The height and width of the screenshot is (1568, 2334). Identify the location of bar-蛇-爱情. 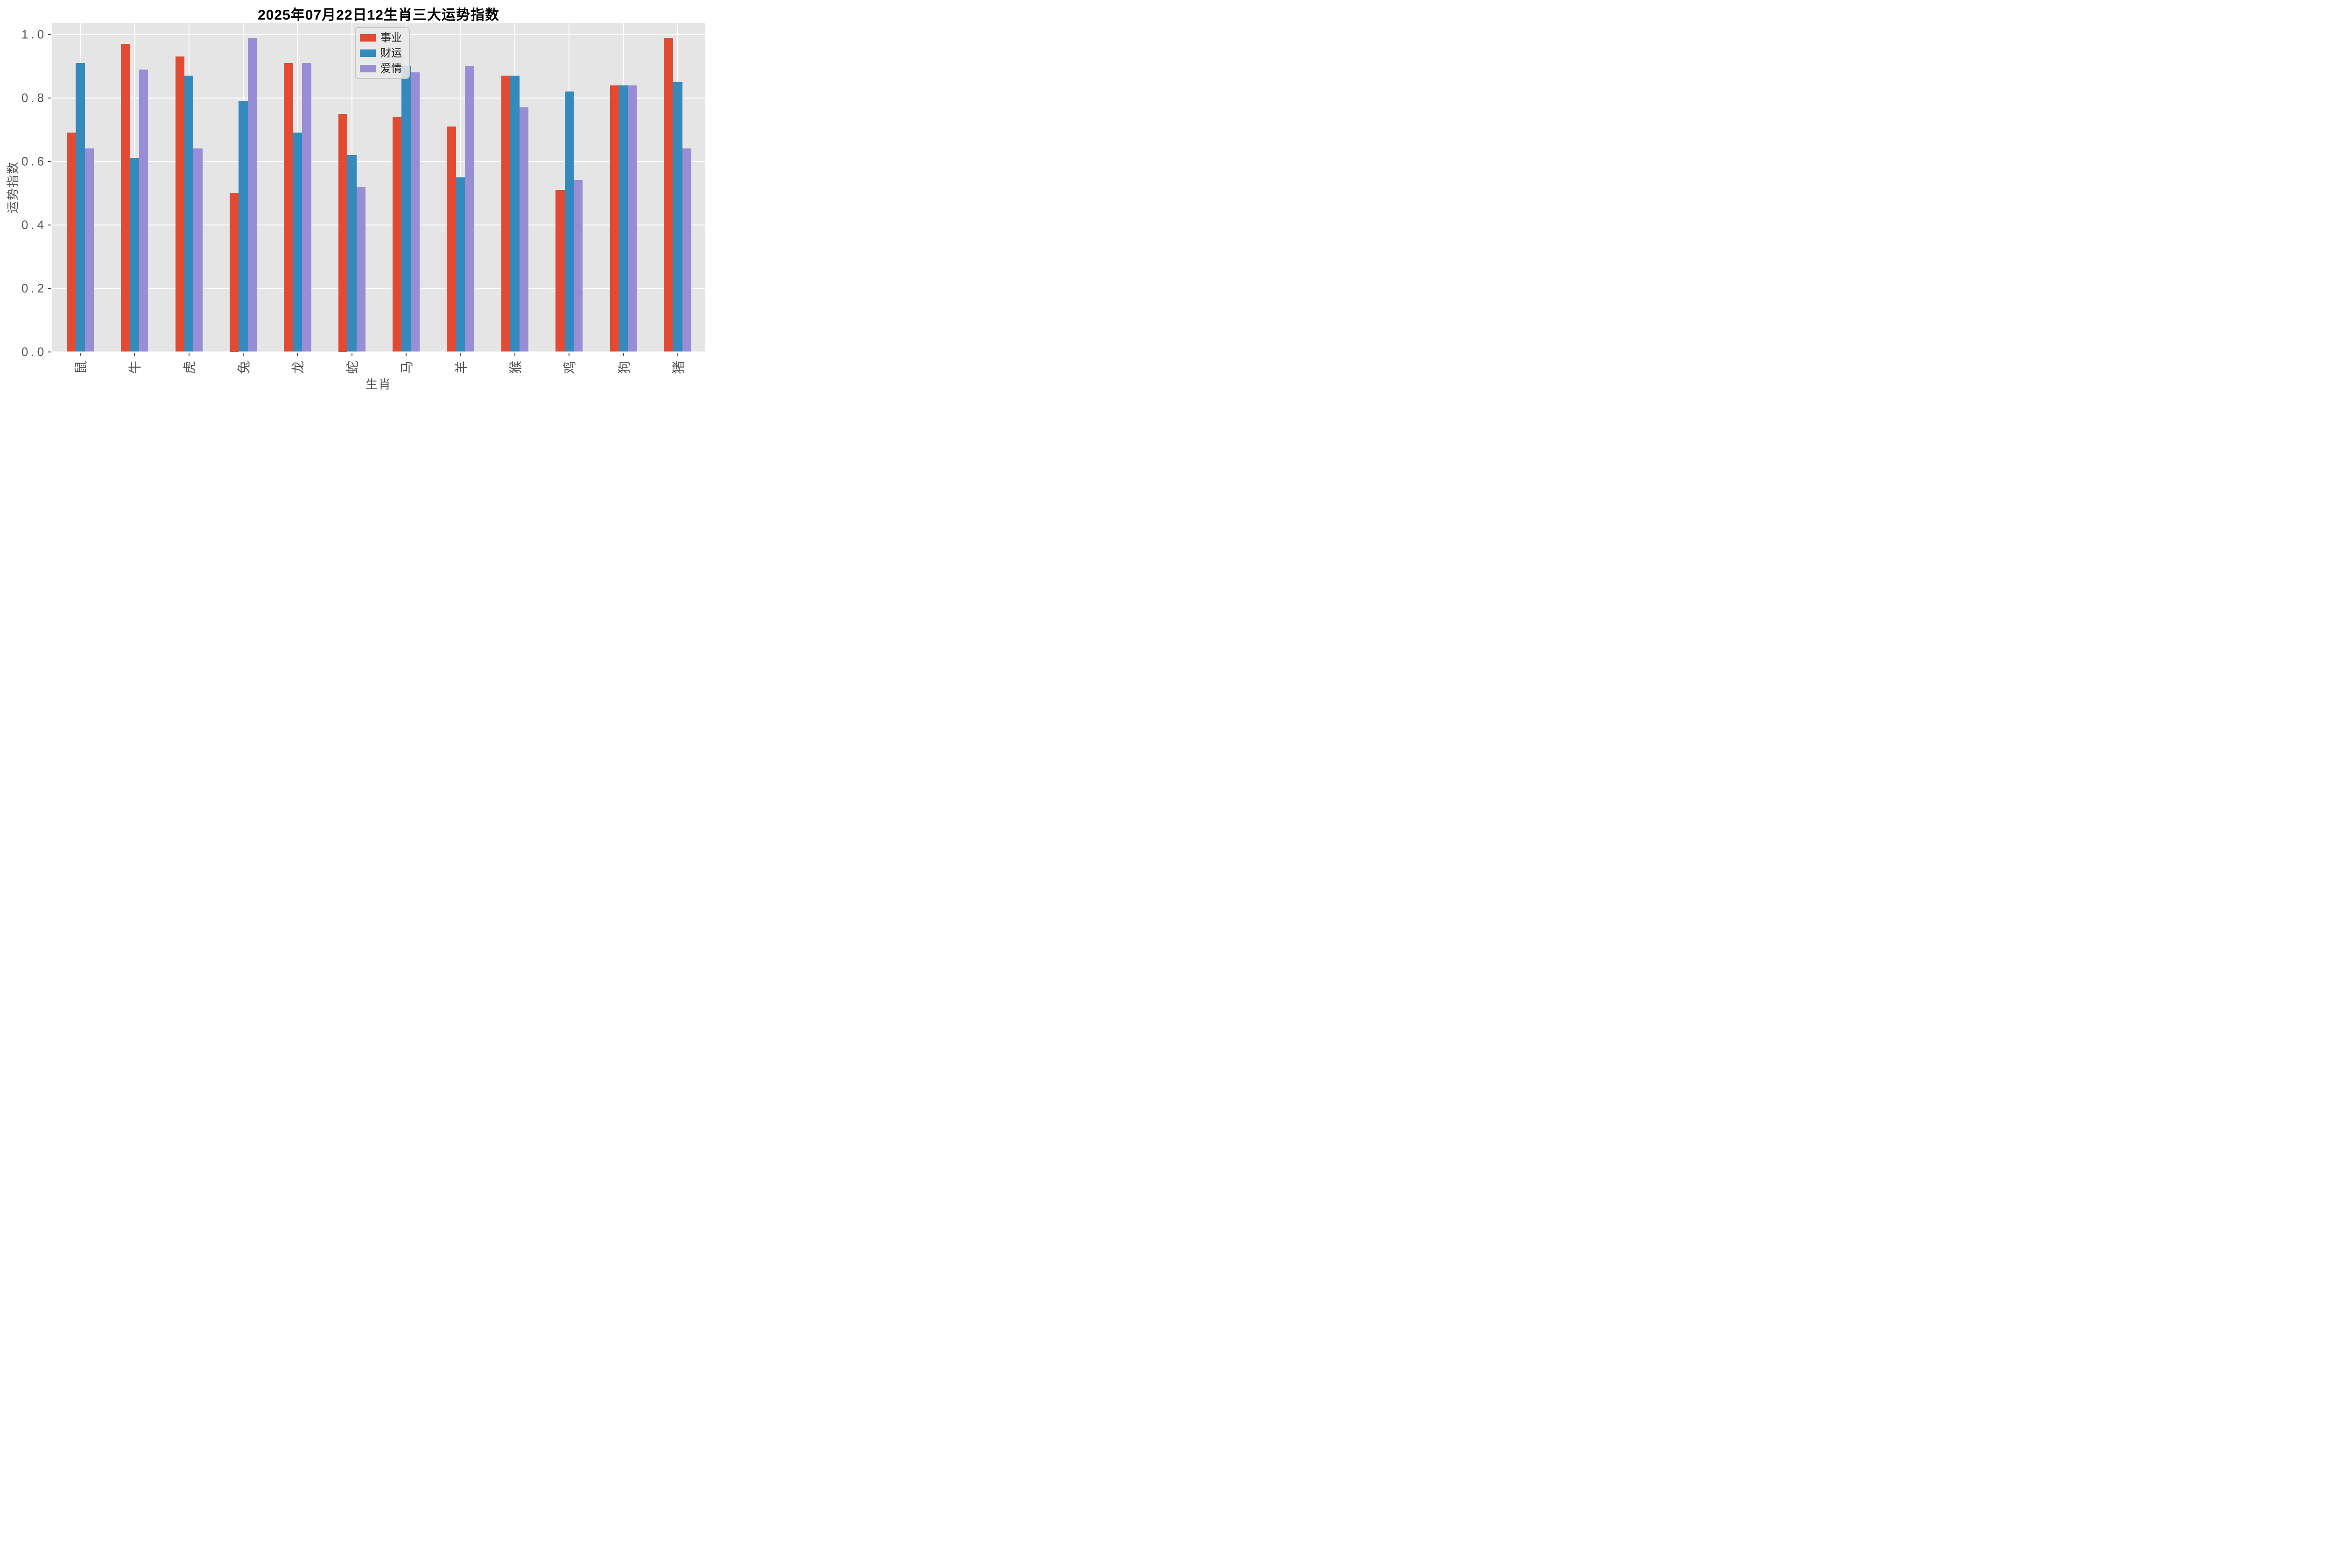
(361, 269).